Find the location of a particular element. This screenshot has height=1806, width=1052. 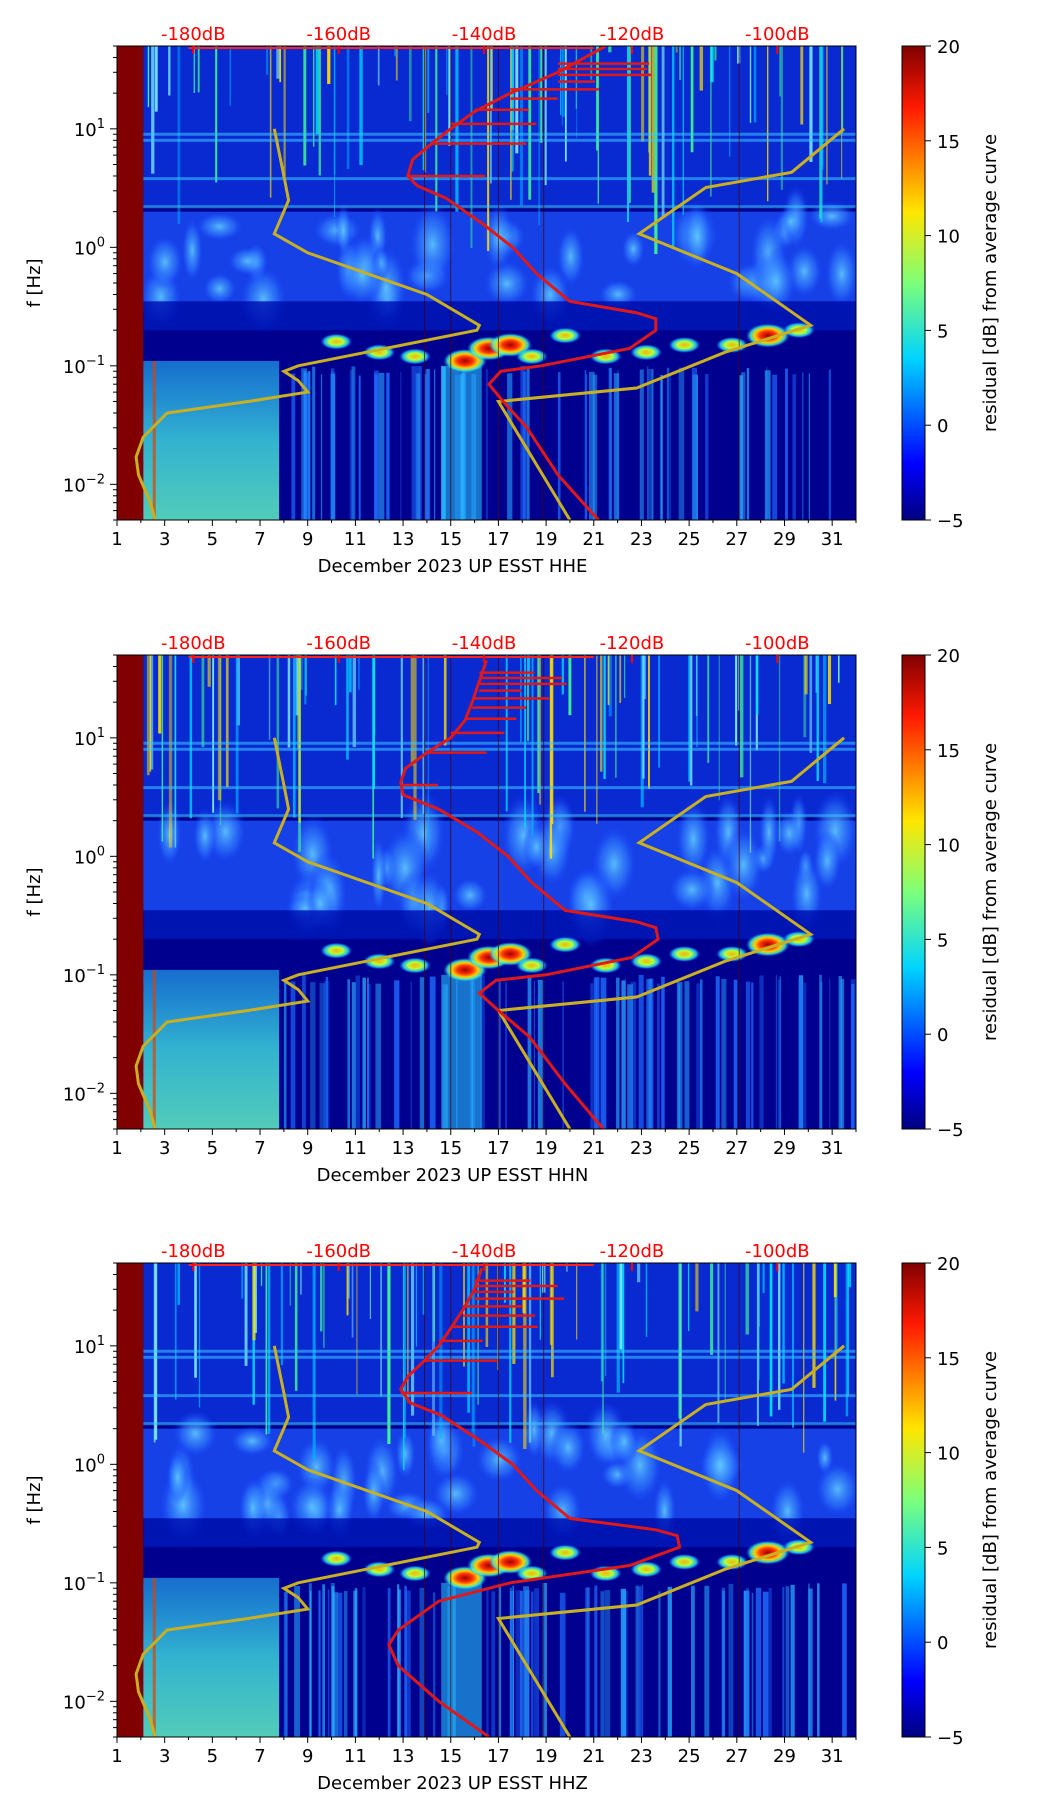

colorbar-label: residual [dB] from average curve is located at coordinates (990, 892).